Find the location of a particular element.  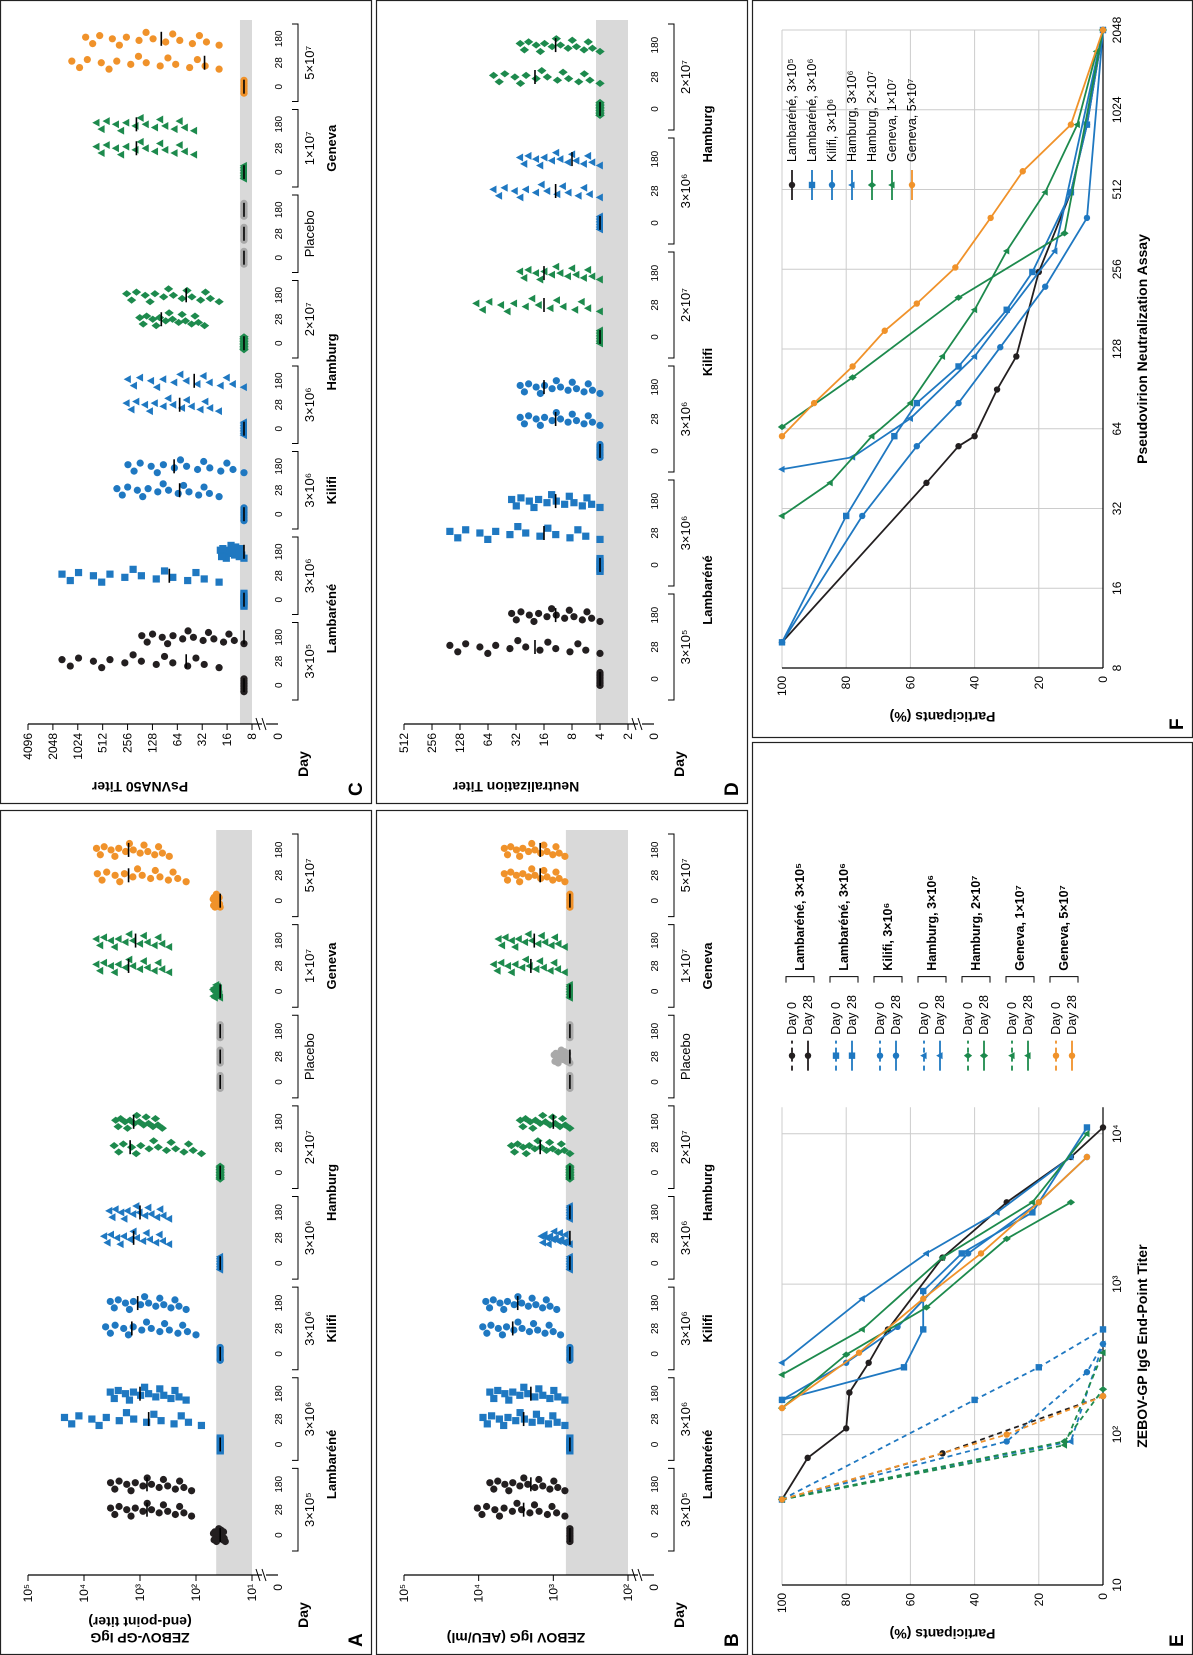

panel-label-c: C is located at coordinates (356, 789).